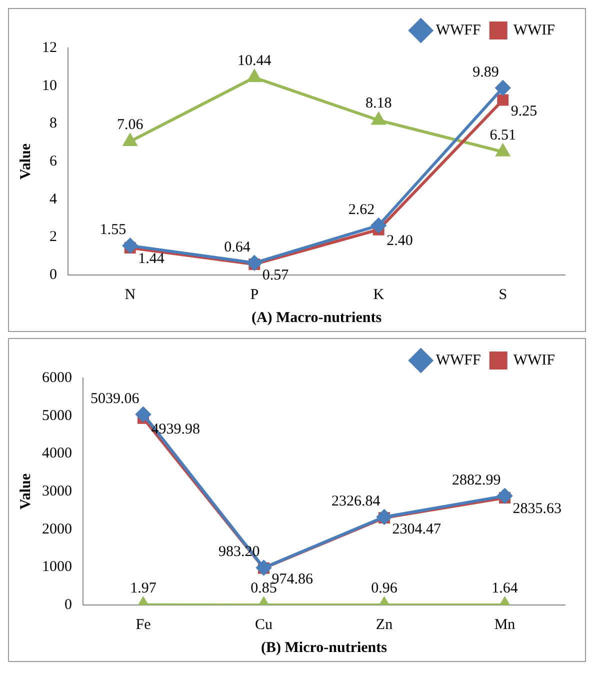 This screenshot has width=596, height=677. What do you see at coordinates (113, 230) in the screenshot?
I see `data-label: 1.55` at bounding box center [113, 230].